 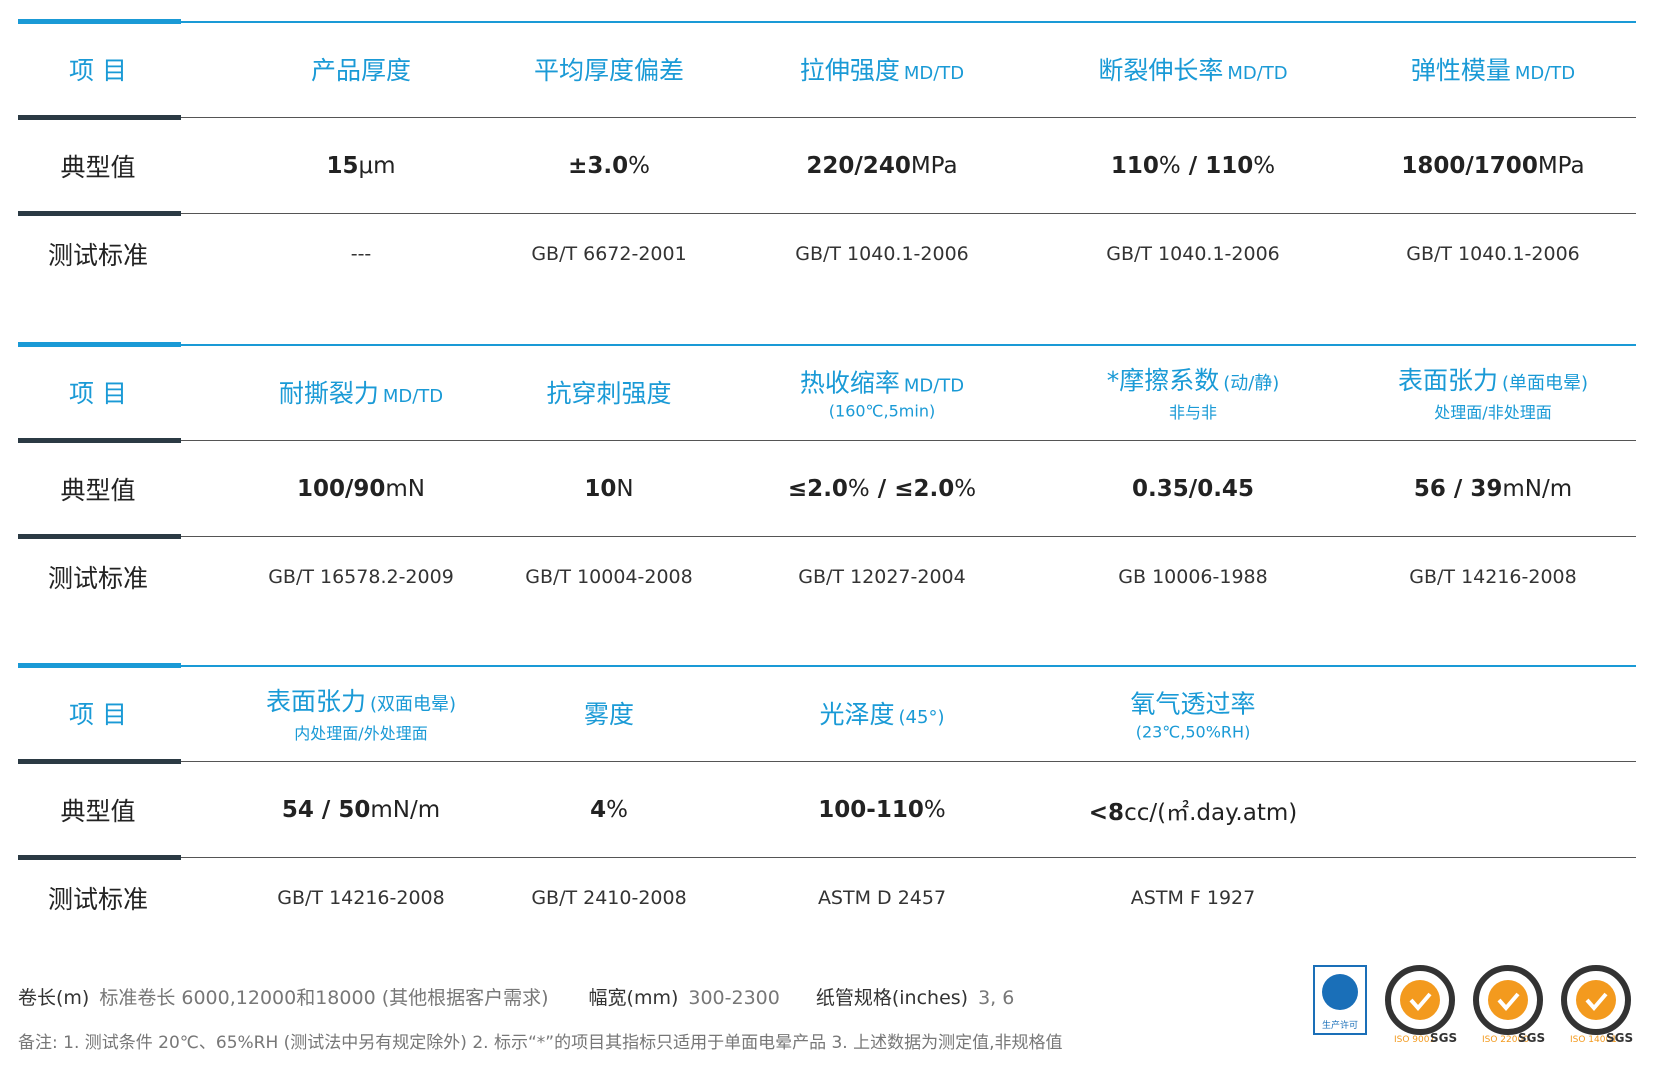 What do you see at coordinates (1492, 166) in the screenshot?
I see `typical-value: 1800/1700MPa` at bounding box center [1492, 166].